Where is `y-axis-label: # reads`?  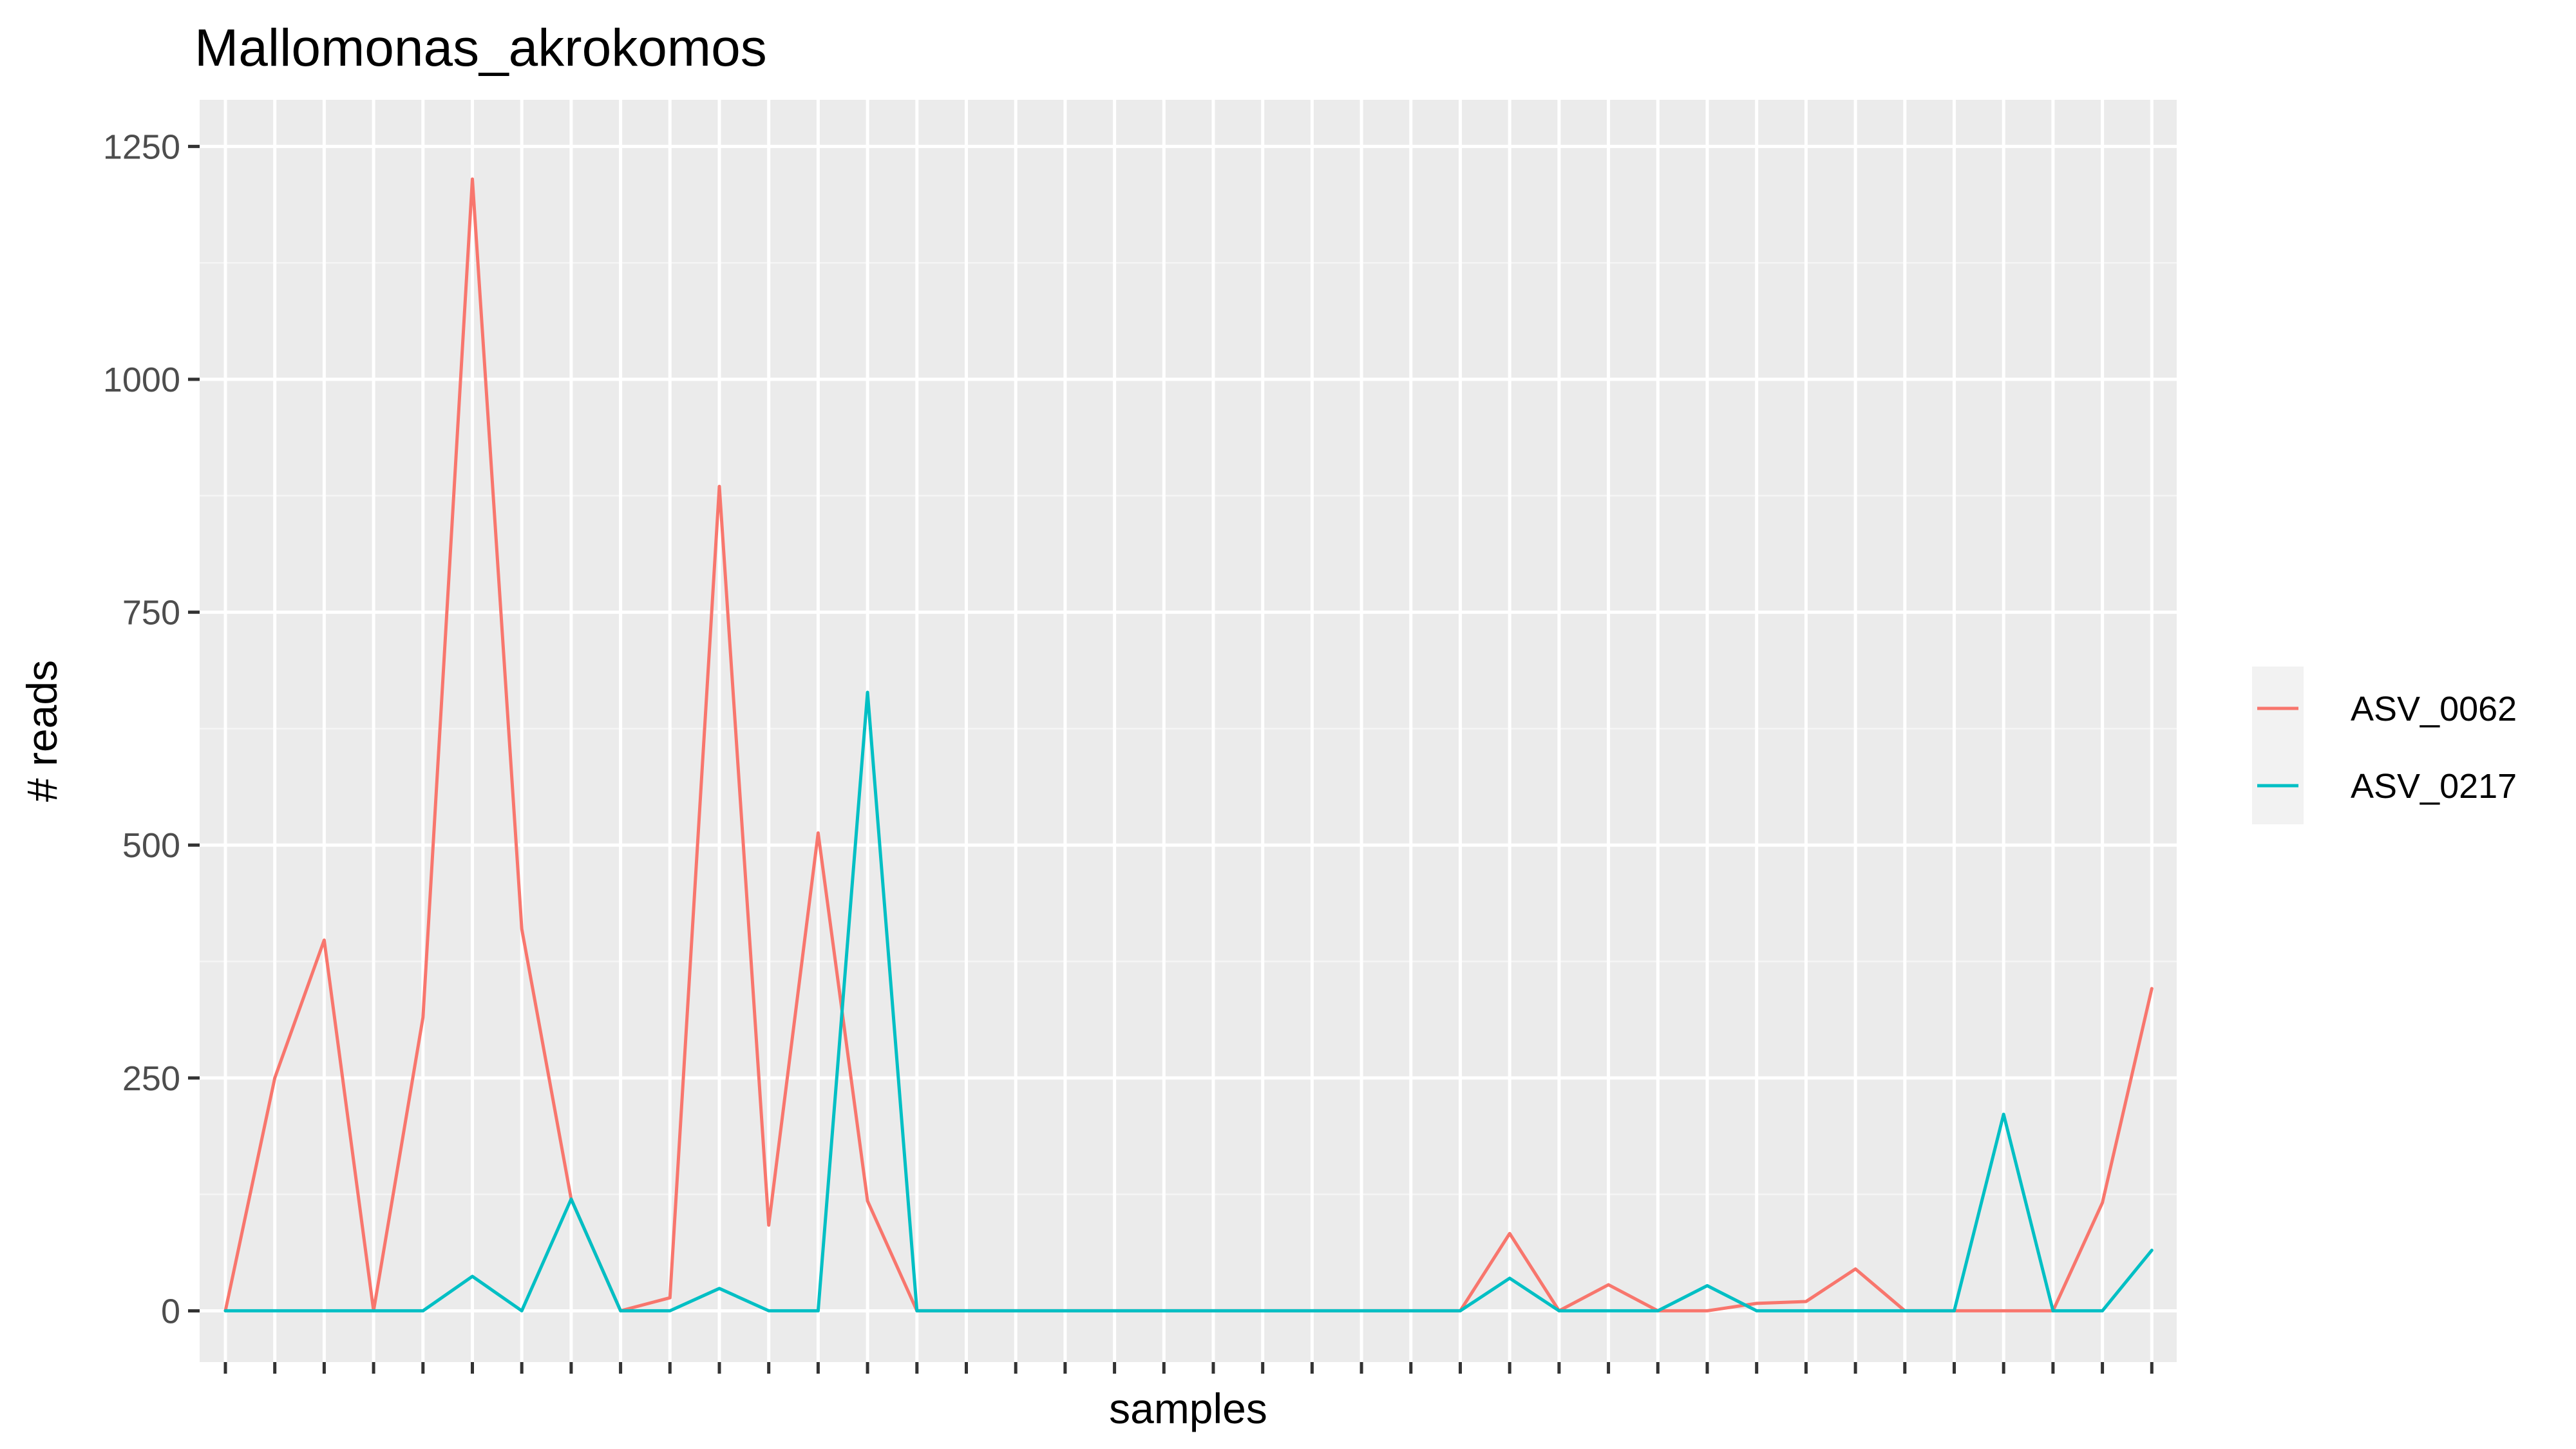 y-axis-label: # reads is located at coordinates (42, 731).